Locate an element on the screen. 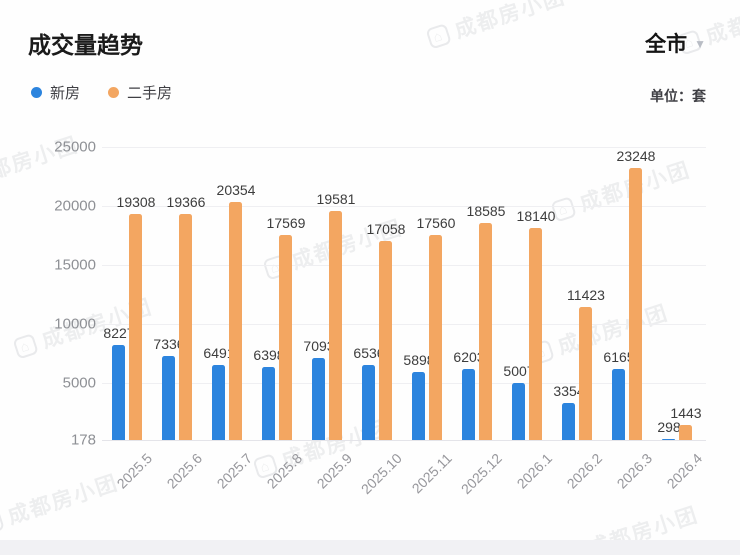  region-dropdown-label: 全市 is located at coordinates (666, 44).